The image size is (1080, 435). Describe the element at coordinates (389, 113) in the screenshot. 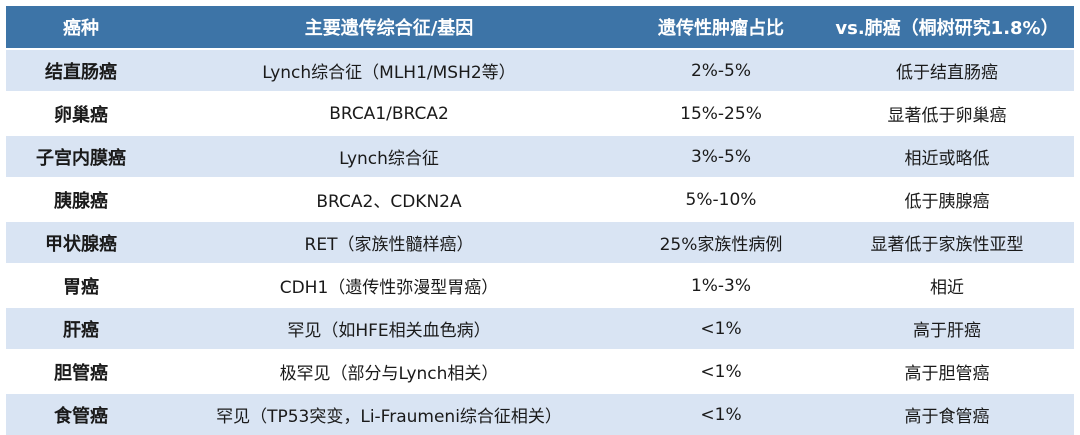

I see `syndrome-cell: BRCA1/BRCA2` at that location.